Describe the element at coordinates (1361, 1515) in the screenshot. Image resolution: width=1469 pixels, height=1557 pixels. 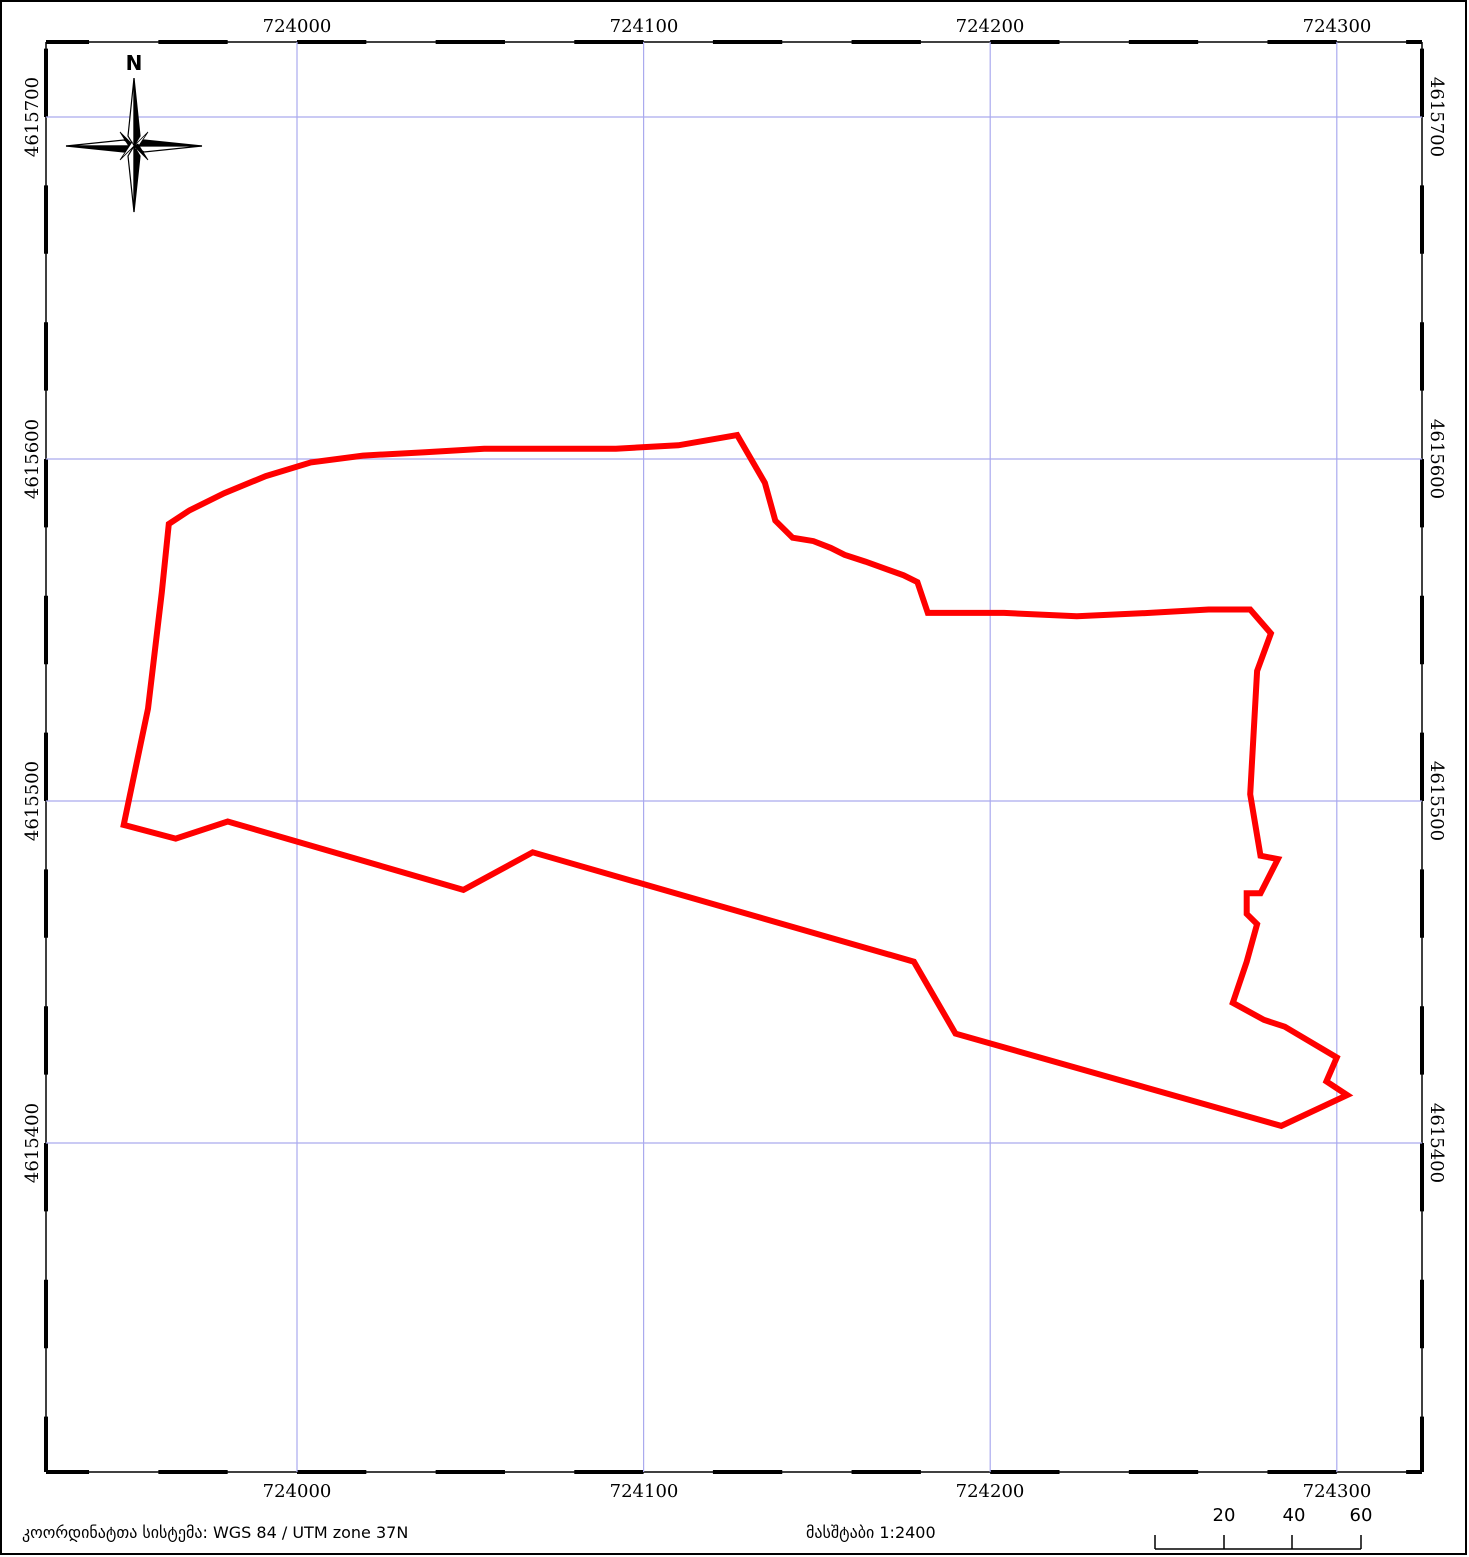
I see `scalebar-tick-60: 60` at that location.